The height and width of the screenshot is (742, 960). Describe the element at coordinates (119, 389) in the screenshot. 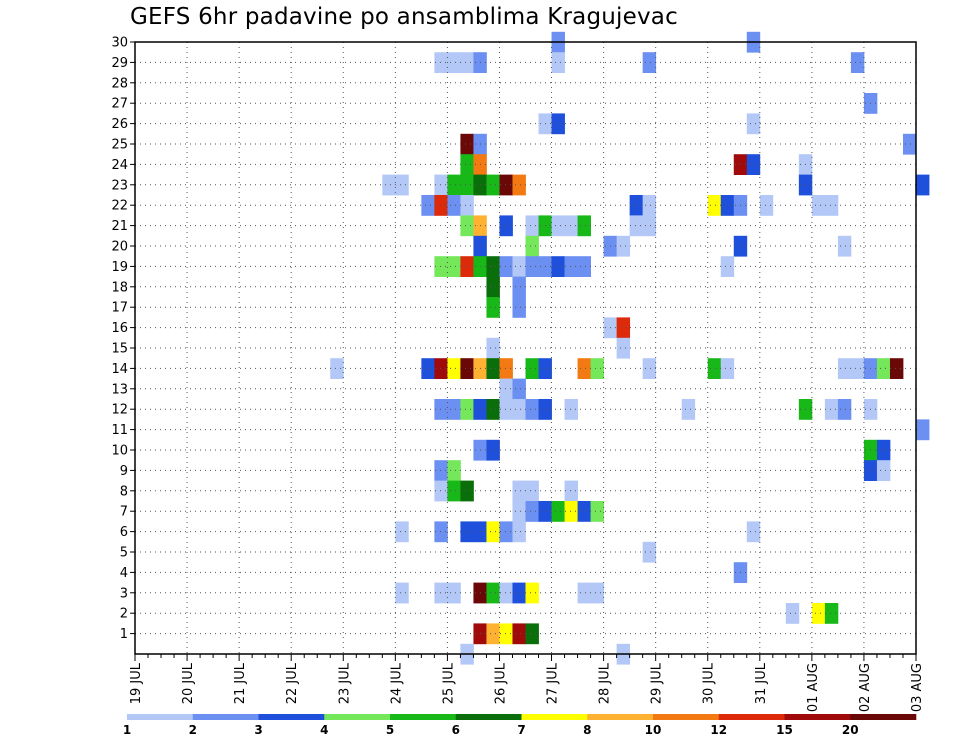

I see `y-tick-label: 13` at that location.